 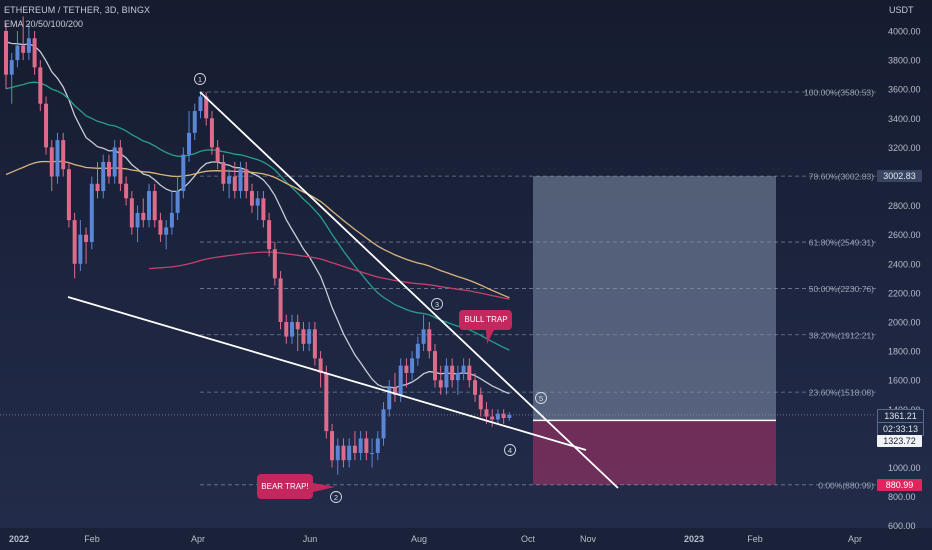 I want to click on ema-indicator-label: EMA 20/50/100/200, so click(x=44, y=24).